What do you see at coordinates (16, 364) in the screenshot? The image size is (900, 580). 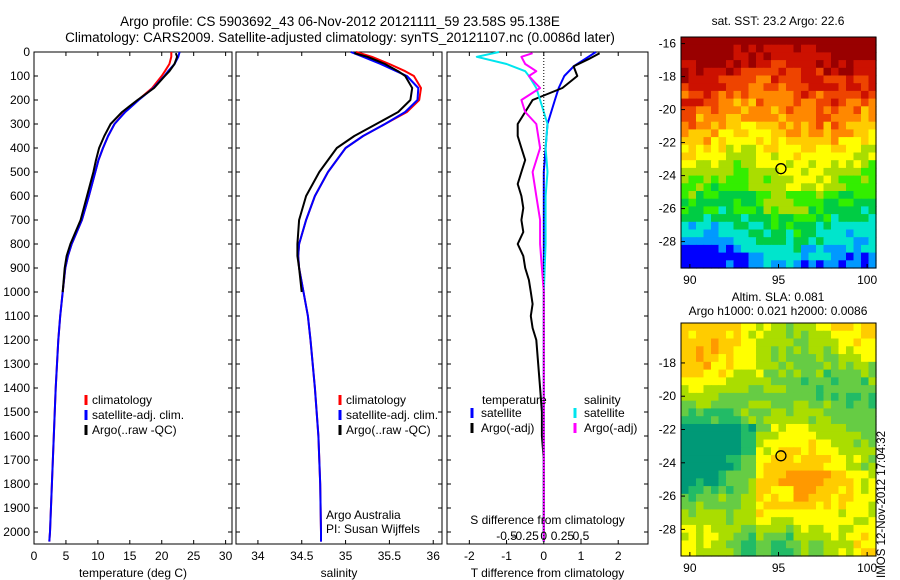 I see `temperature-ytick-label: 1300` at bounding box center [16, 364].